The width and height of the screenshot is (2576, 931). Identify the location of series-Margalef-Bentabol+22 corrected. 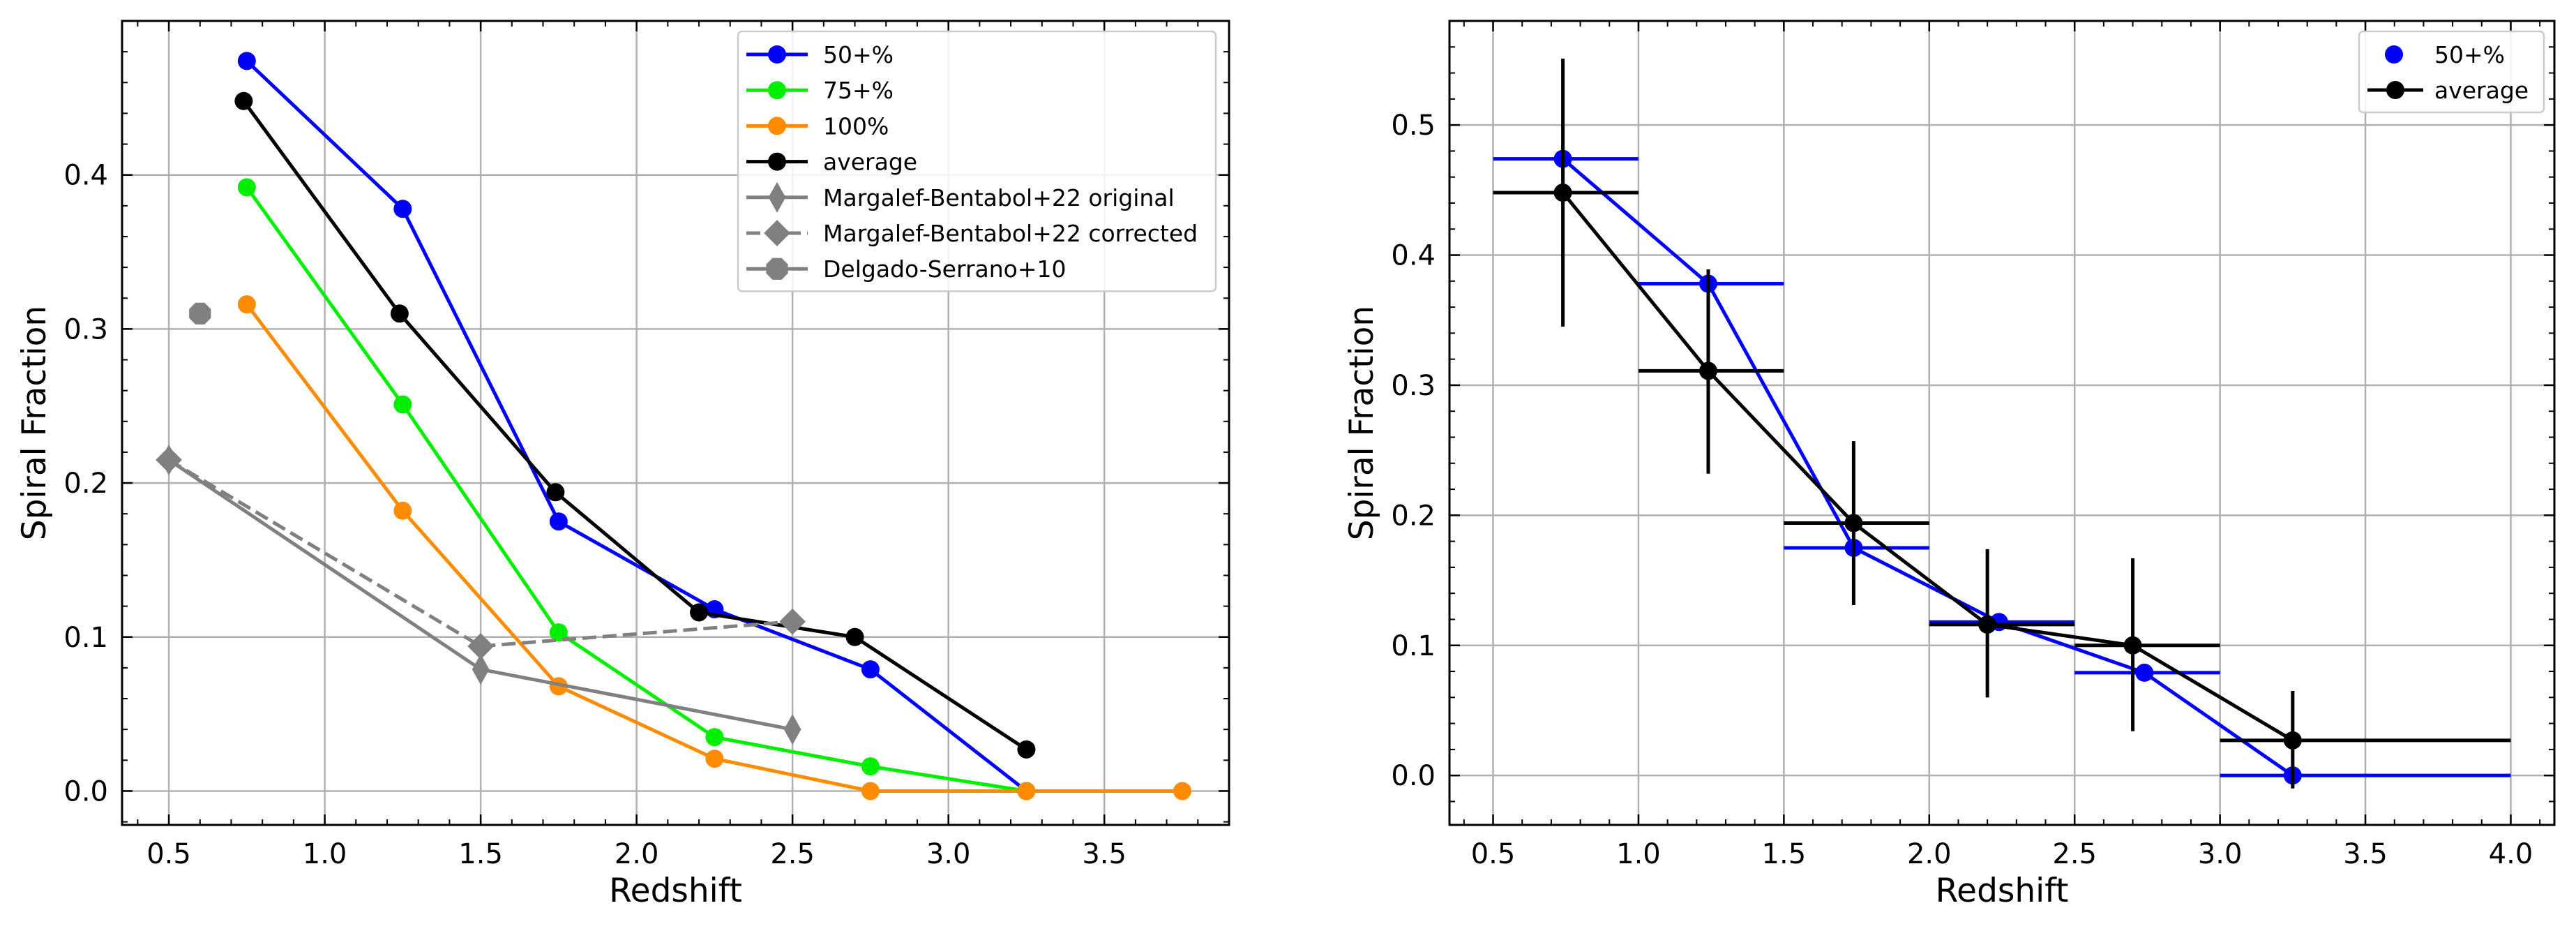
(481, 553).